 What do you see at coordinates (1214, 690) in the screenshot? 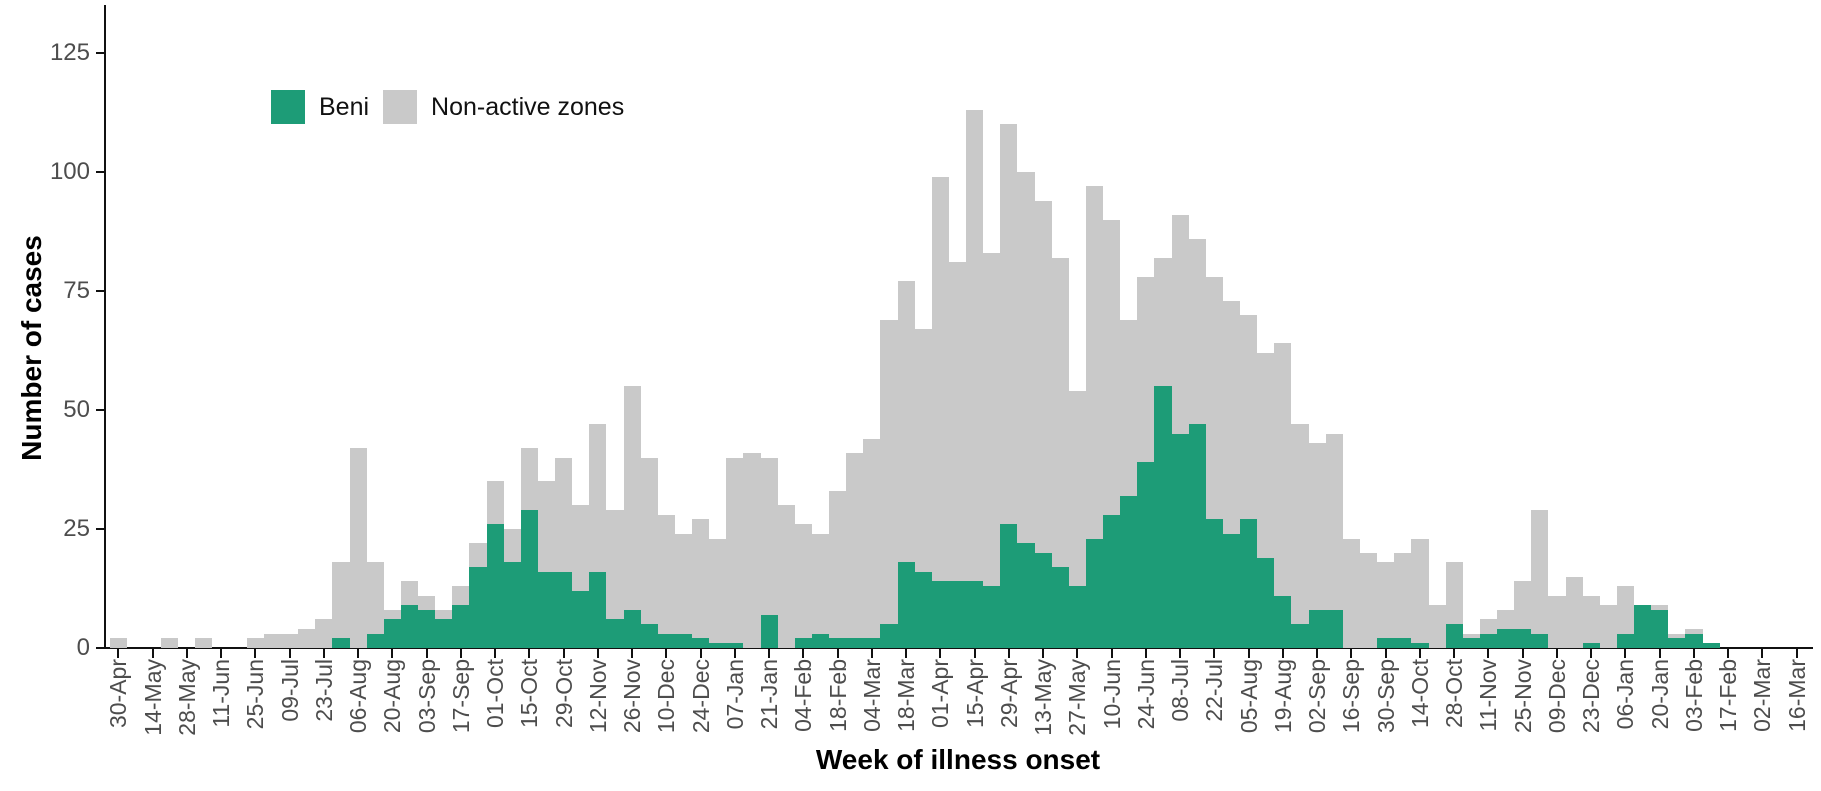
I see `x-tick-label: 22-Jul` at bounding box center [1214, 690].